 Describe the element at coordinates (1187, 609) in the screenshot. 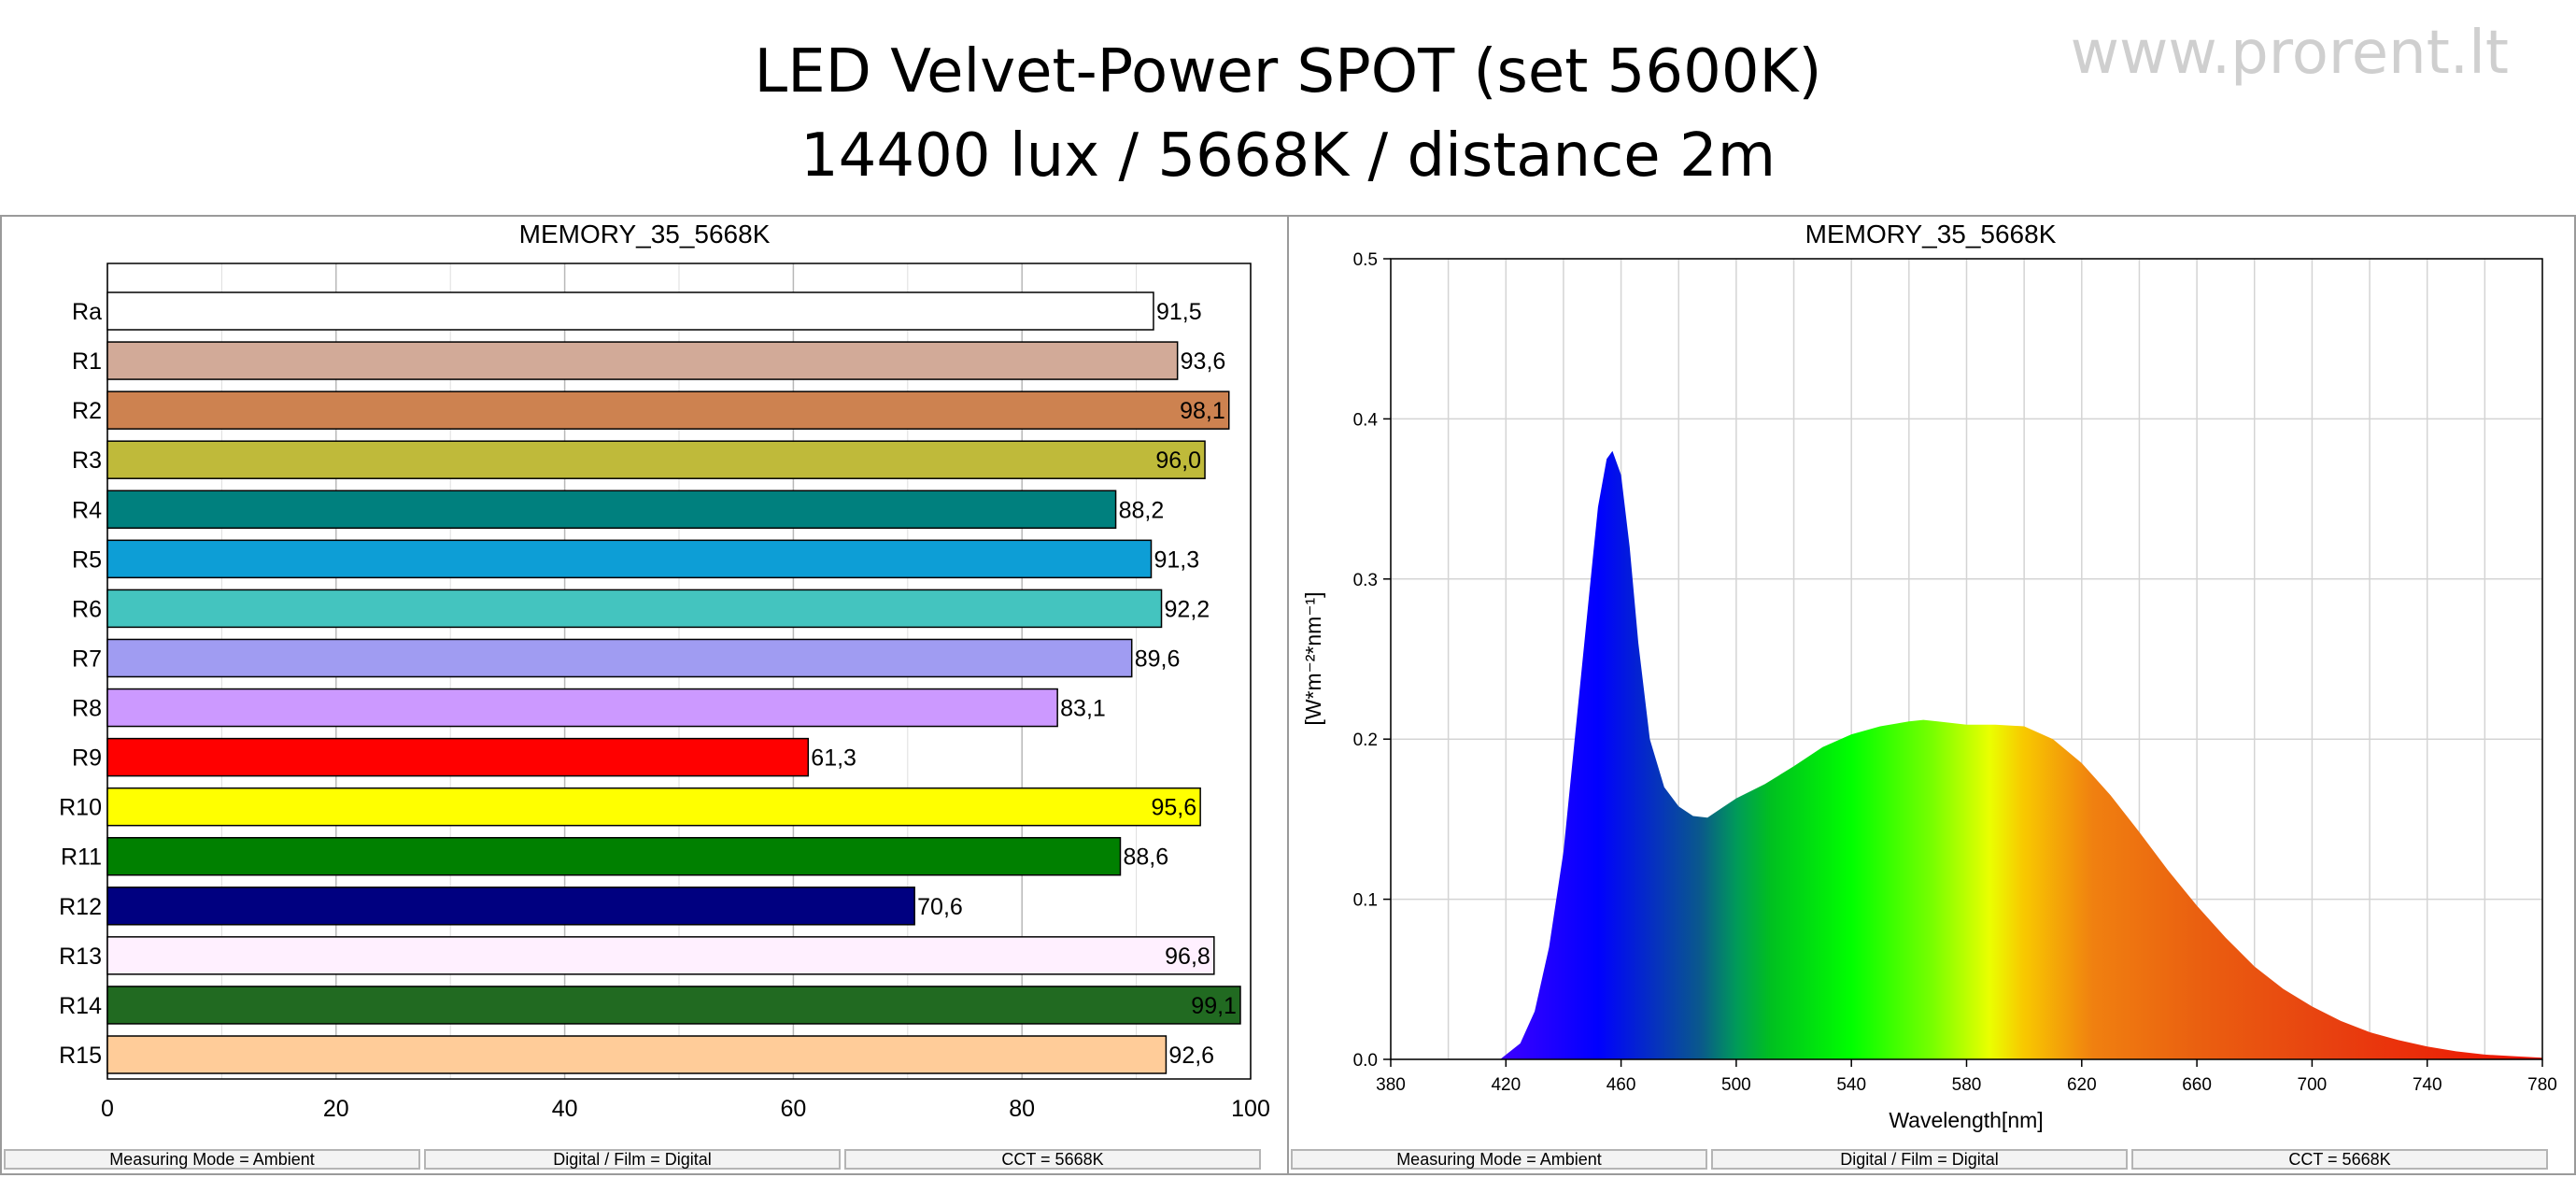

I see `bar-value-label: 92,2` at that location.